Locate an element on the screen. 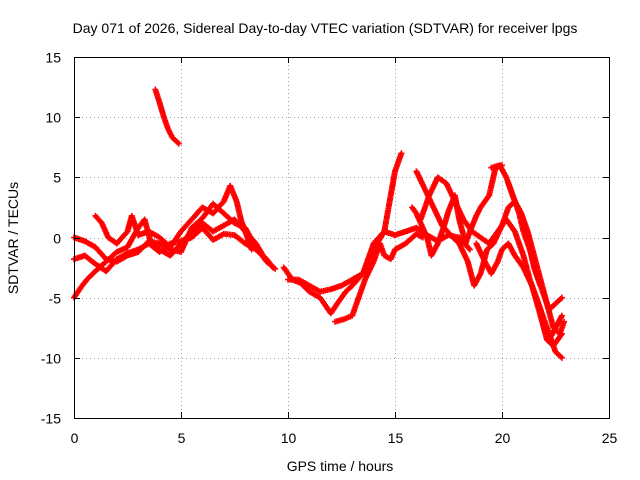 The width and height of the screenshot is (640, 480). x-tick-label: 25 is located at coordinates (610, 438).